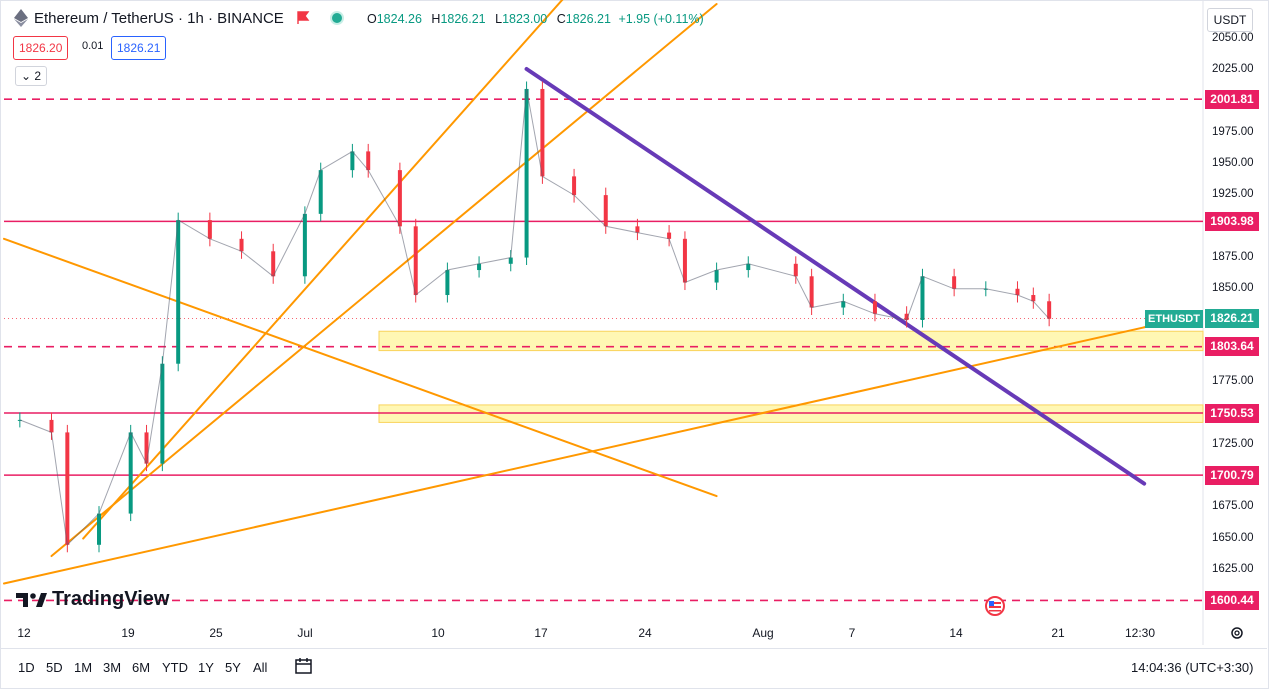  What do you see at coordinates (83, 667) in the screenshot?
I see `range-button-1m: 1M` at bounding box center [83, 667].